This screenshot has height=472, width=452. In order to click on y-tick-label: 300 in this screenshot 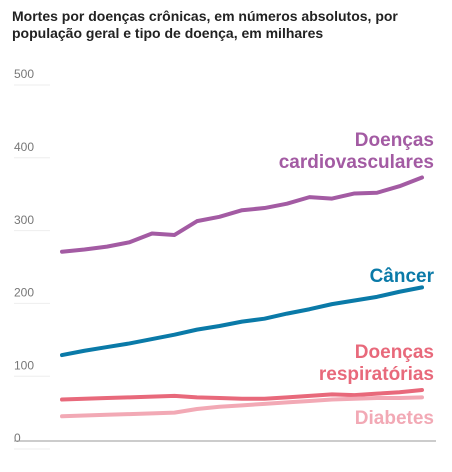, I will do `click(24, 220)`.